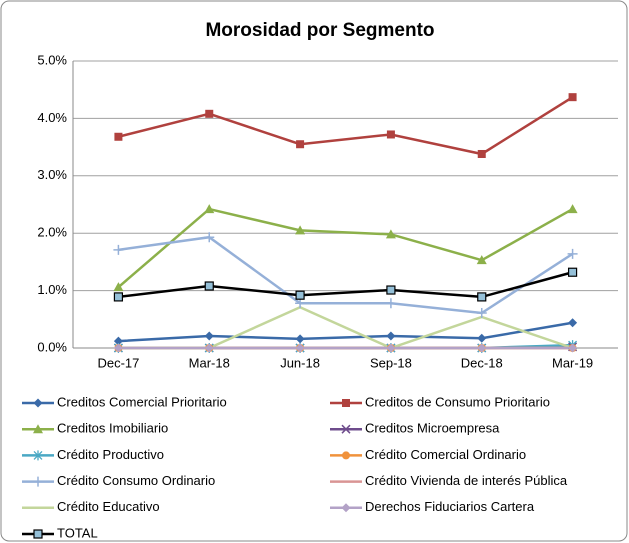  Describe the element at coordinates (319, 30) in the screenshot. I see `chart-title: Morosidad por Segmento` at that location.